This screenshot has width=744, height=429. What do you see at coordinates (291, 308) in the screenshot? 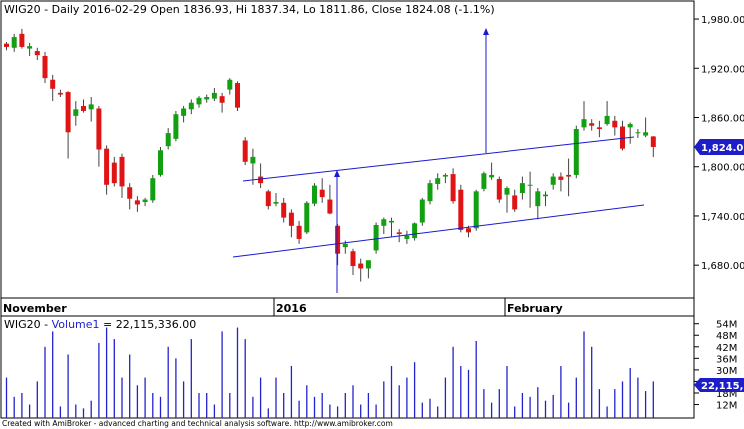
I see `date-label: 2016` at bounding box center [291, 308].